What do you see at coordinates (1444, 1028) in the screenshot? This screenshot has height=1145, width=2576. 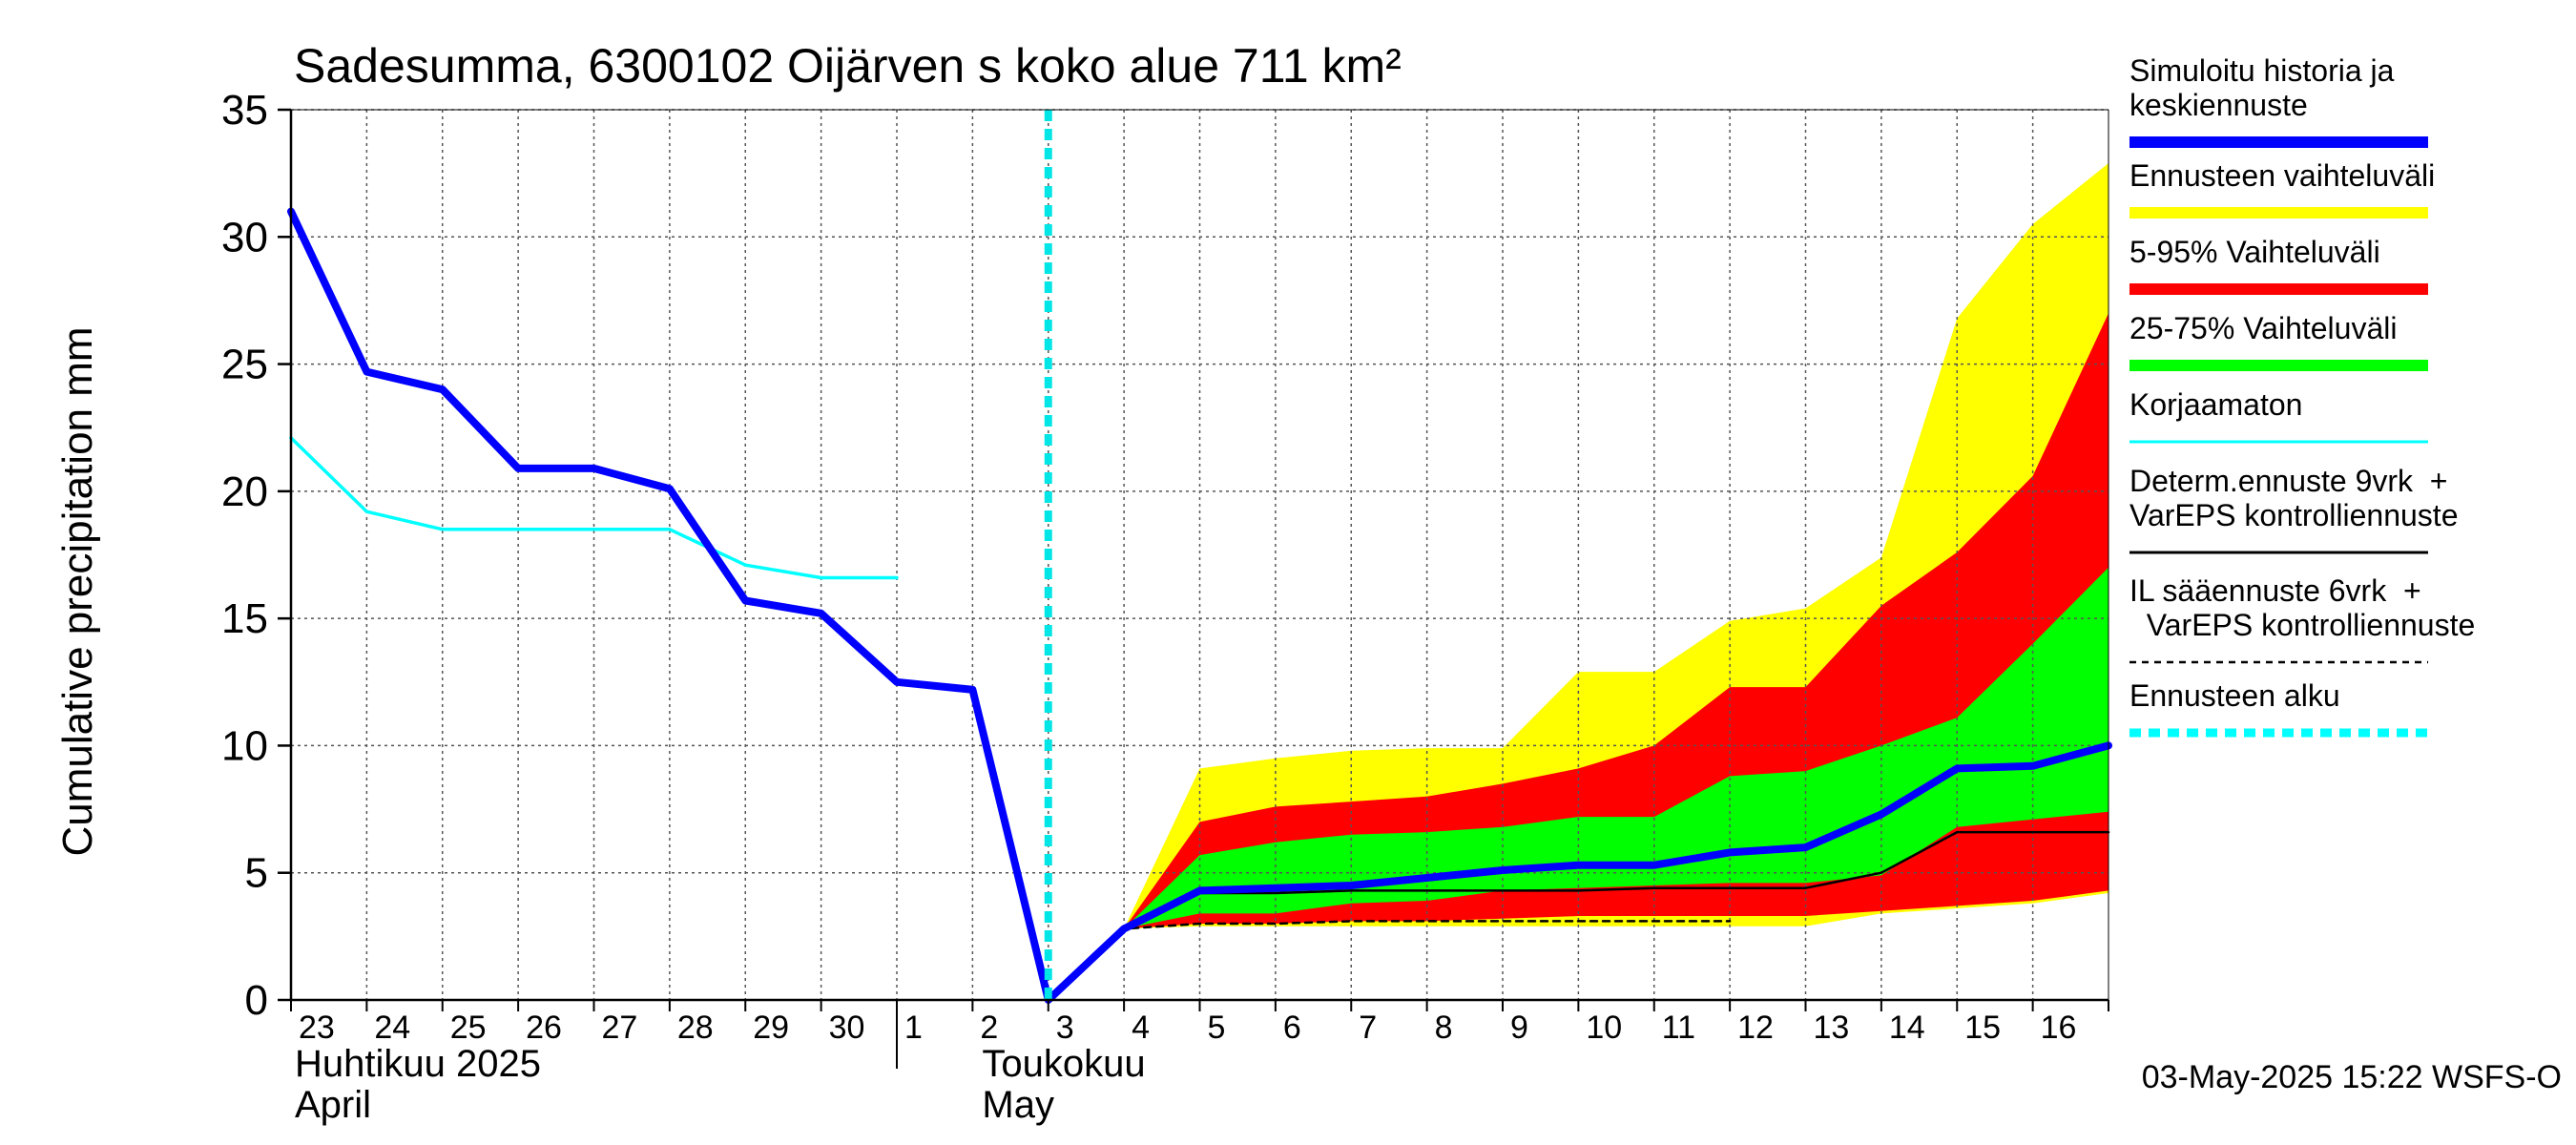 I see `x-tick-label: 8` at bounding box center [1444, 1028].